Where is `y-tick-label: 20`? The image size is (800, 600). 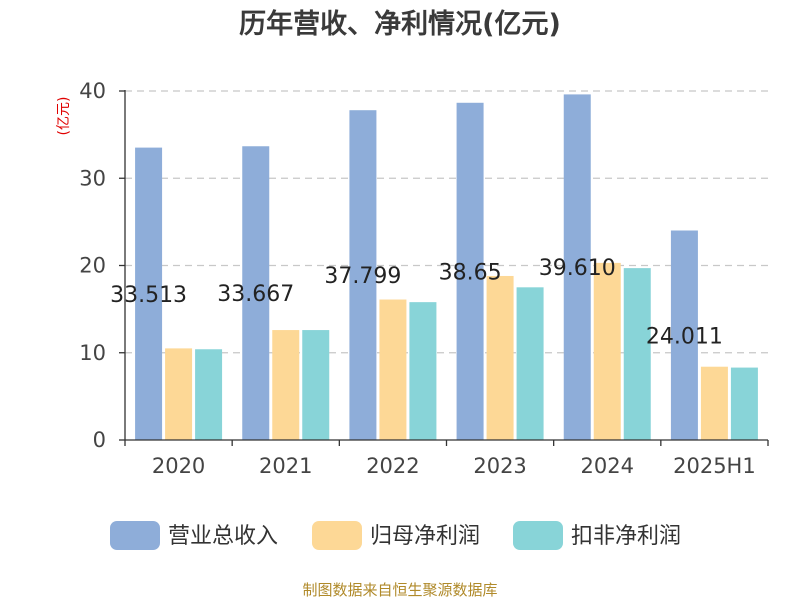
y-tick-label: 20 is located at coordinates (92, 266).